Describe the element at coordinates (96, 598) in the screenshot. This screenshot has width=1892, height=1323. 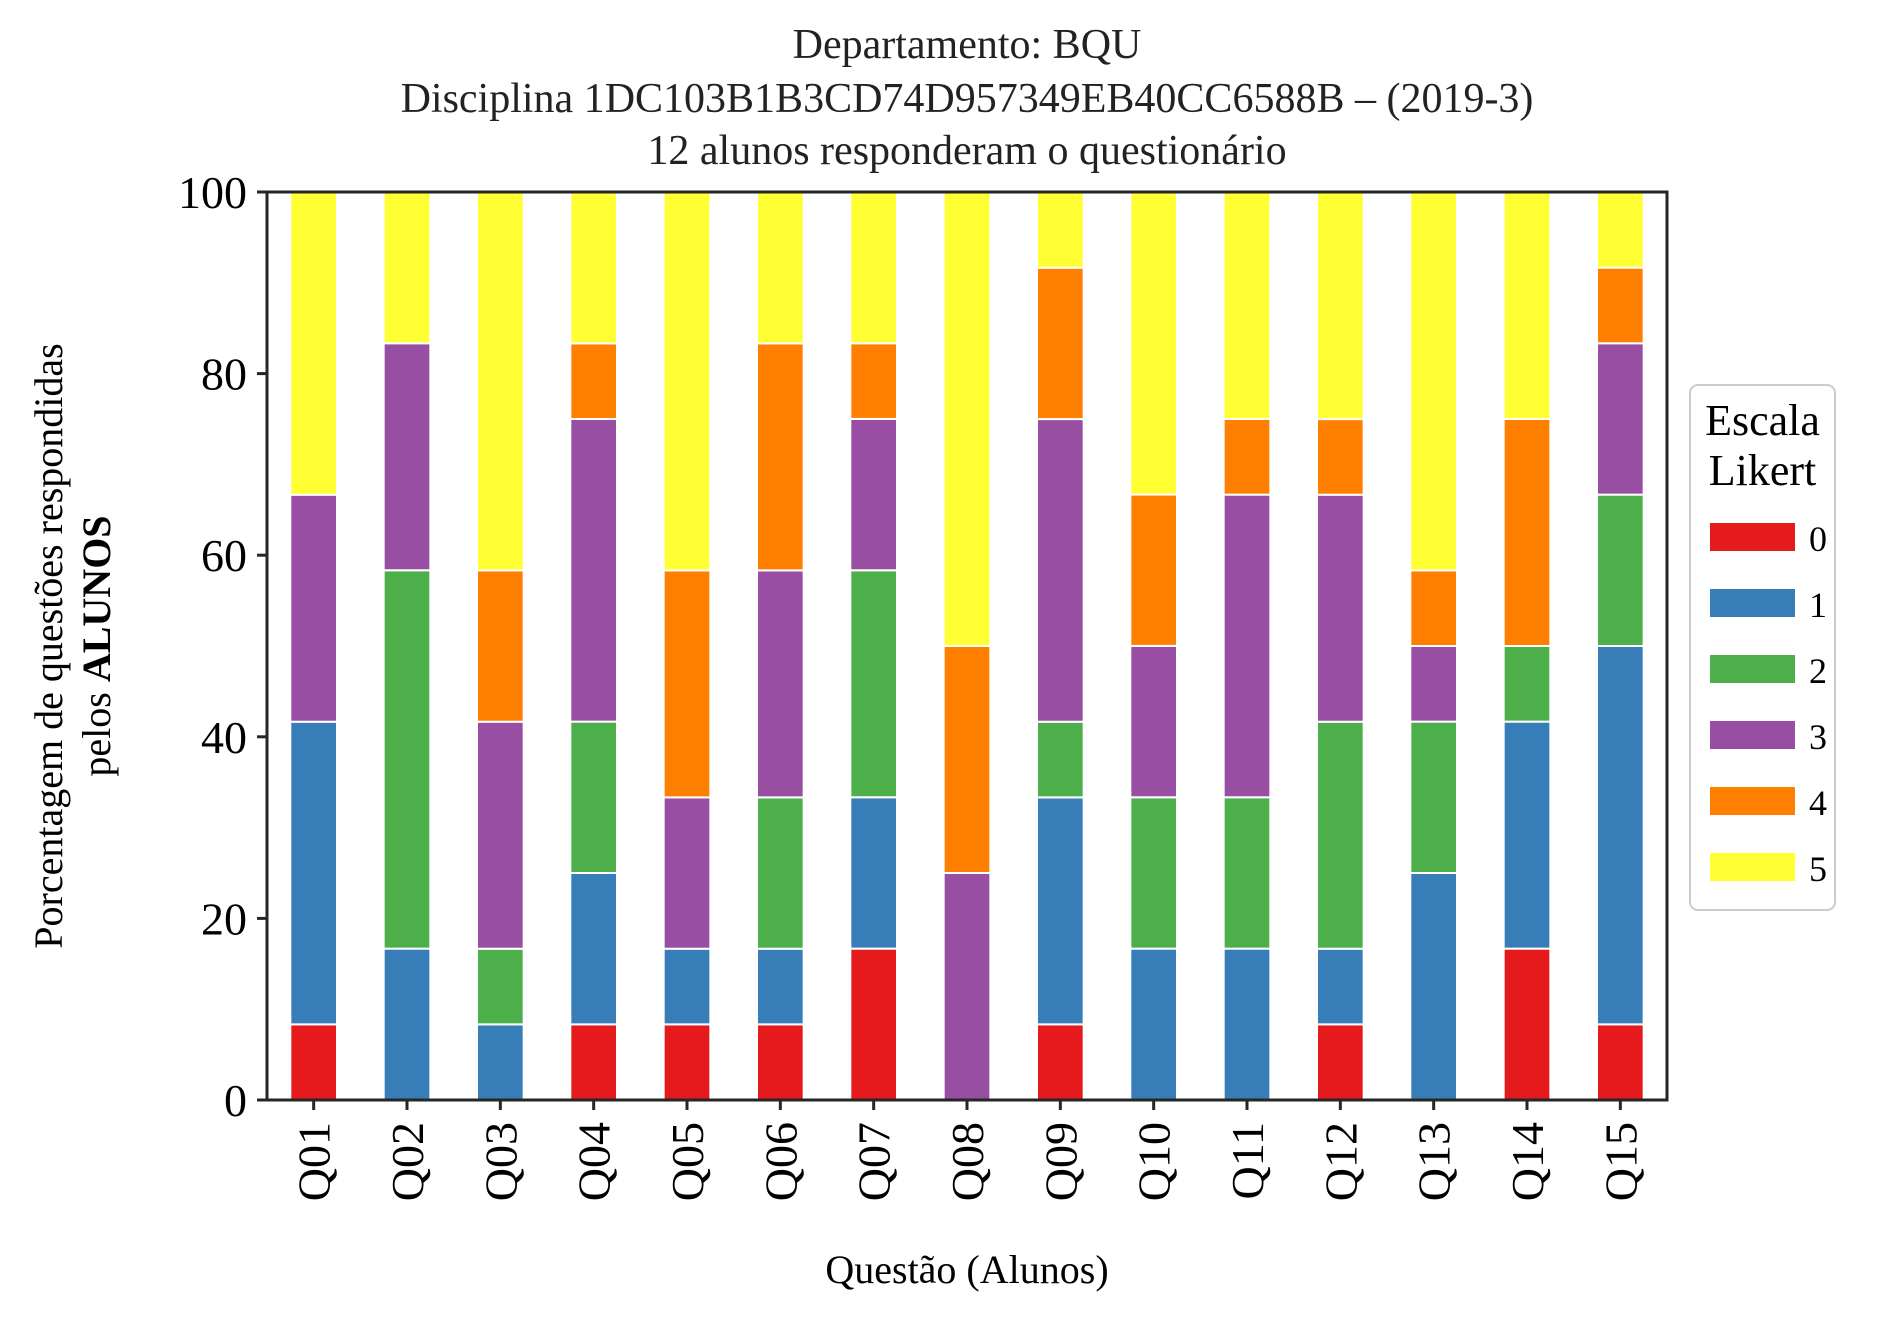
I see `y-axis-label-bold: ALUNOS` at that location.